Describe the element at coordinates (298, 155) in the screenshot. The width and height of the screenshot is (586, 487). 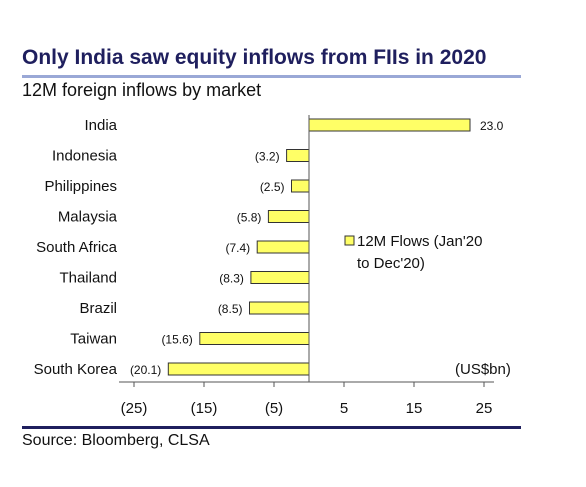
I see `bar-indonesia` at that location.